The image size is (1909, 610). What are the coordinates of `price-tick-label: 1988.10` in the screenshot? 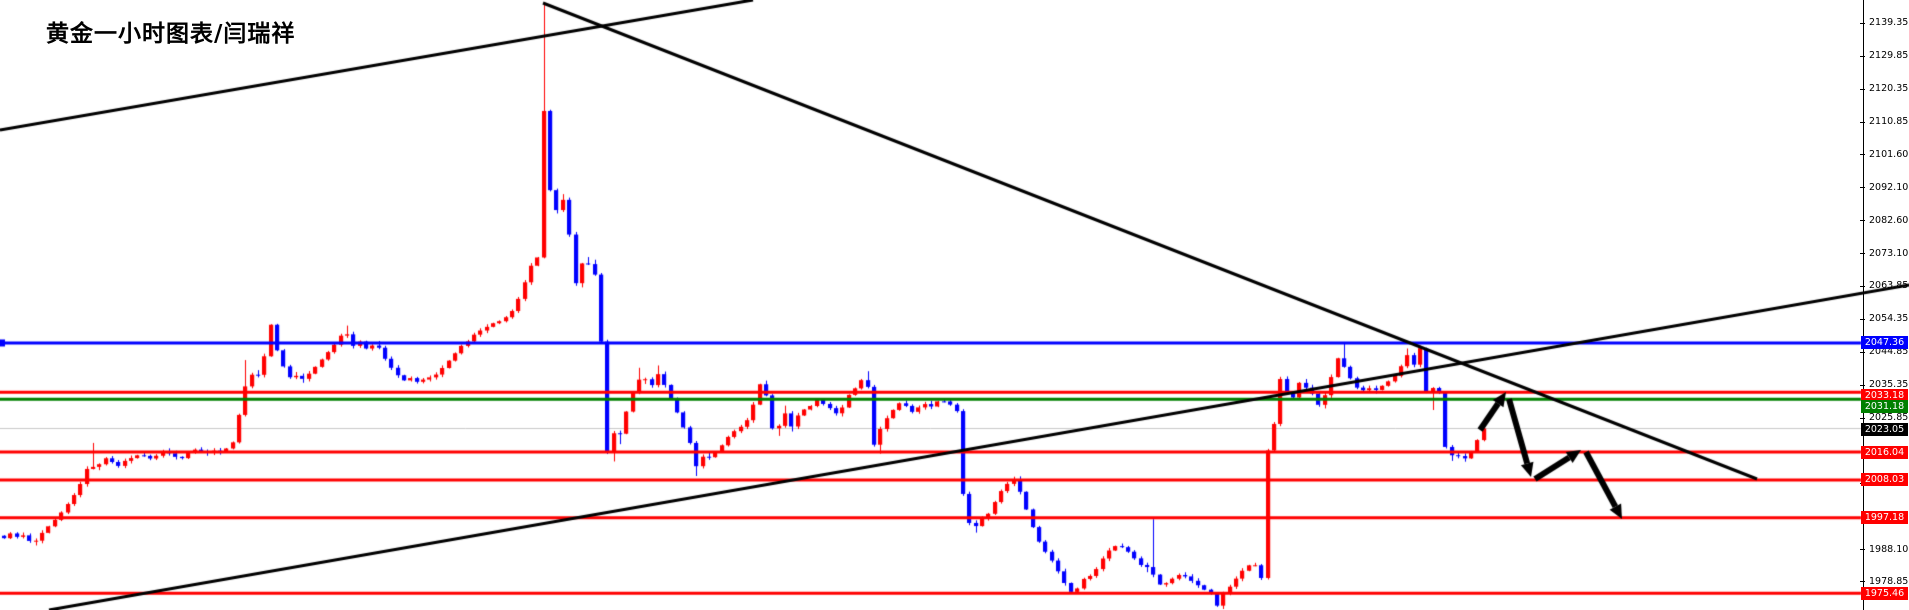 It's located at (1889, 549).